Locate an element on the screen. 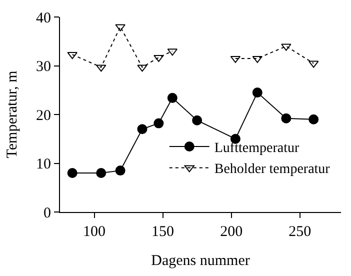  x-tick-label: 200 is located at coordinates (231, 232).